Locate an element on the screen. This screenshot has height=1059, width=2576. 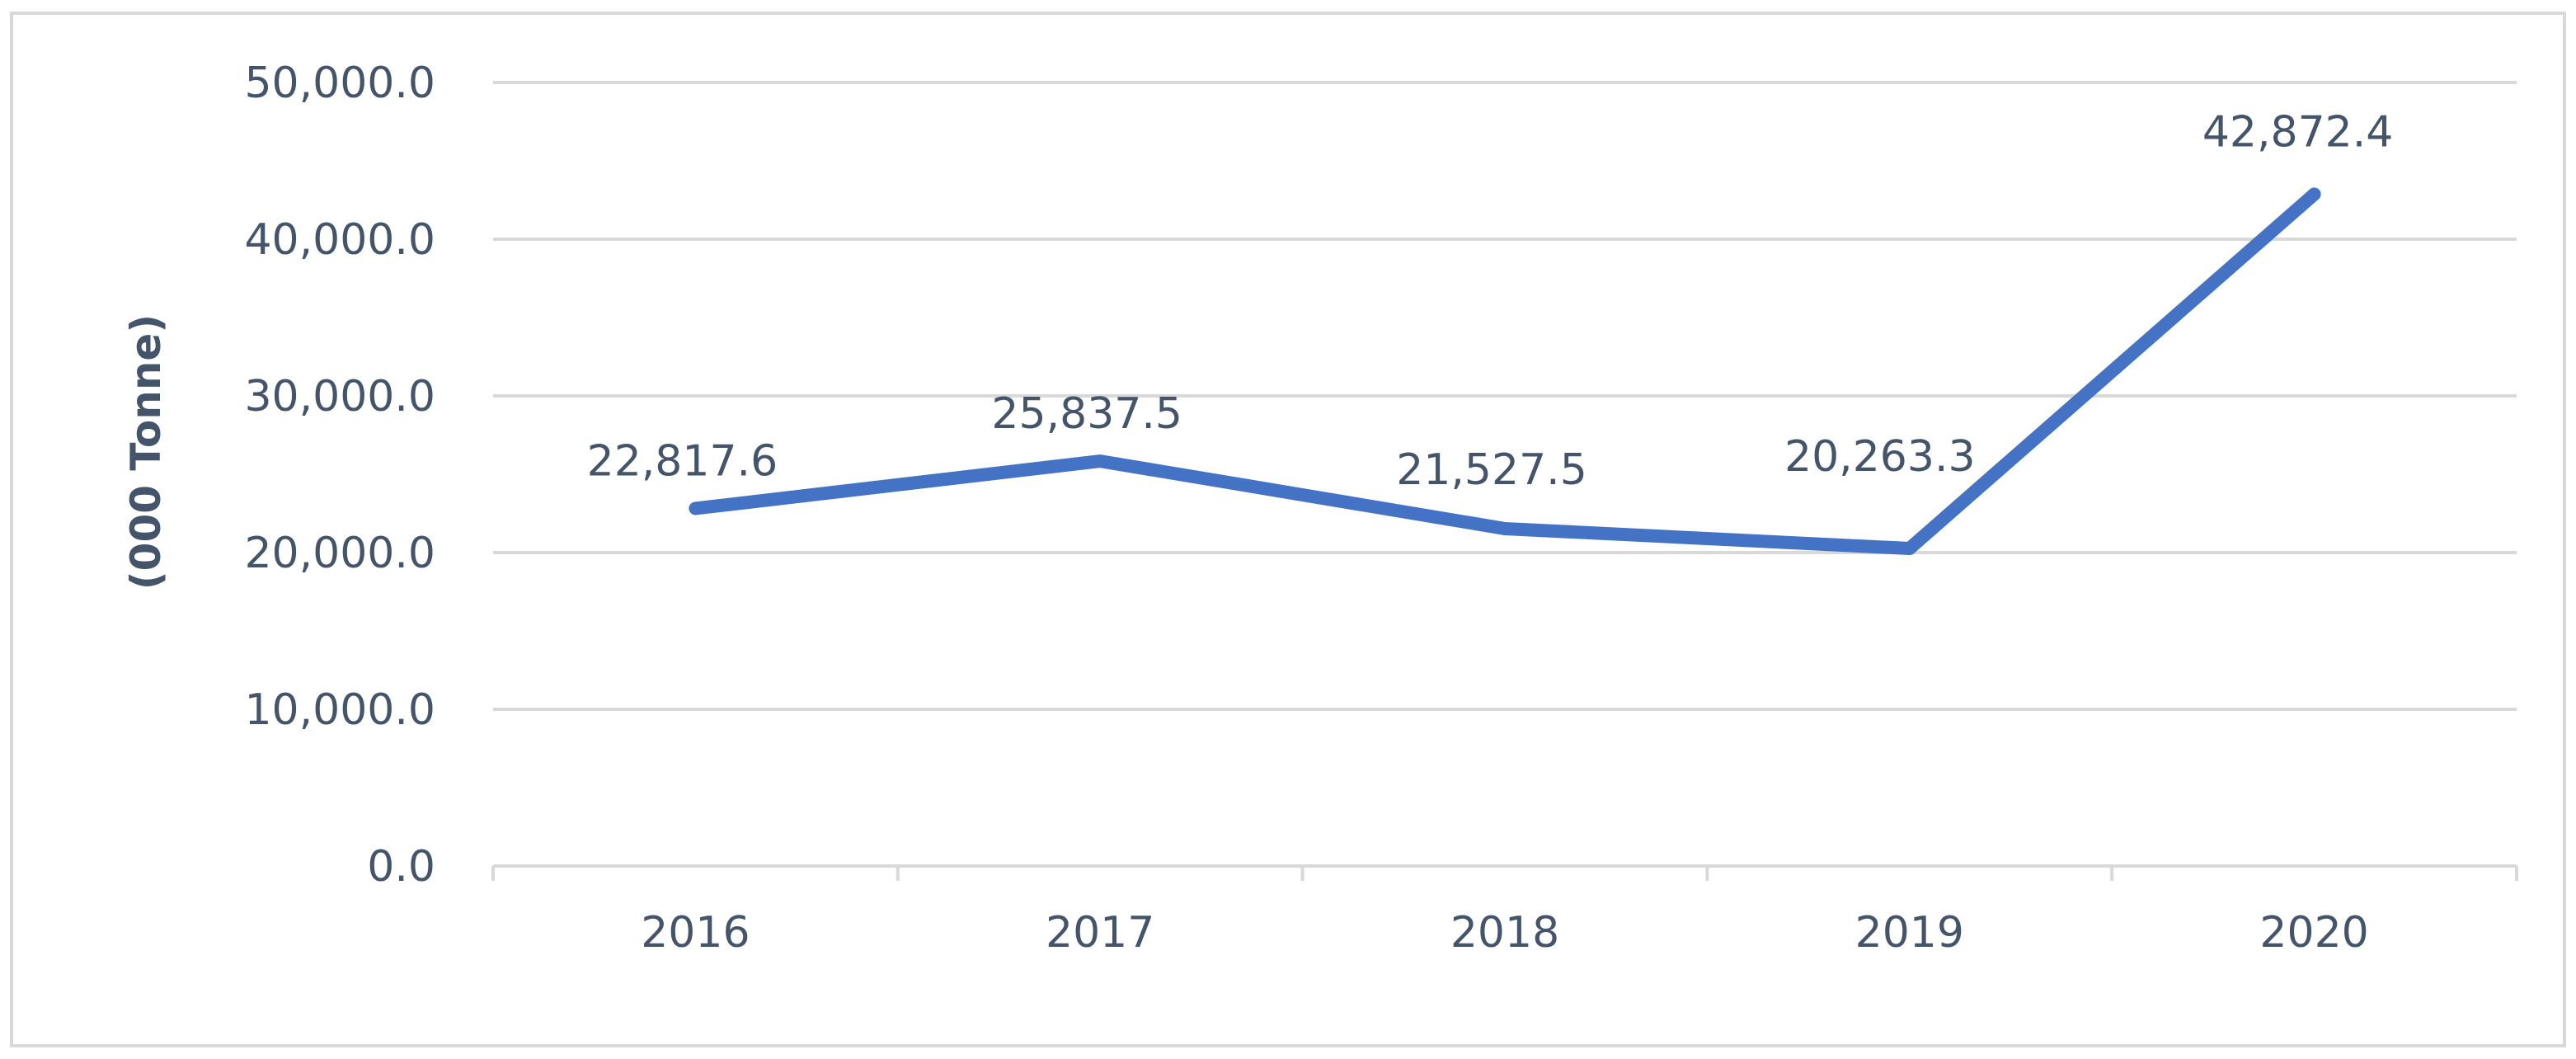
y-tick-label: 0.0 is located at coordinates (401, 867).